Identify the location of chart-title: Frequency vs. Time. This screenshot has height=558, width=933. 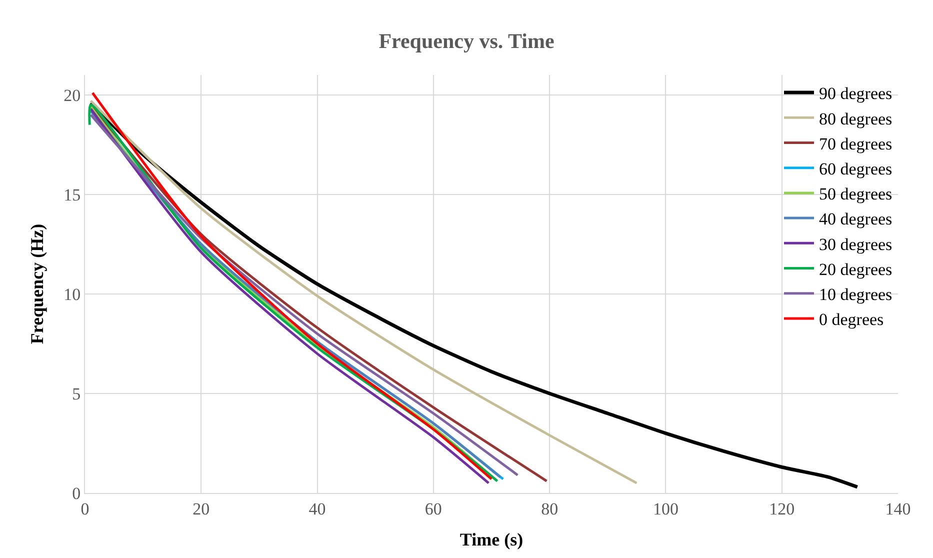
(466, 41).